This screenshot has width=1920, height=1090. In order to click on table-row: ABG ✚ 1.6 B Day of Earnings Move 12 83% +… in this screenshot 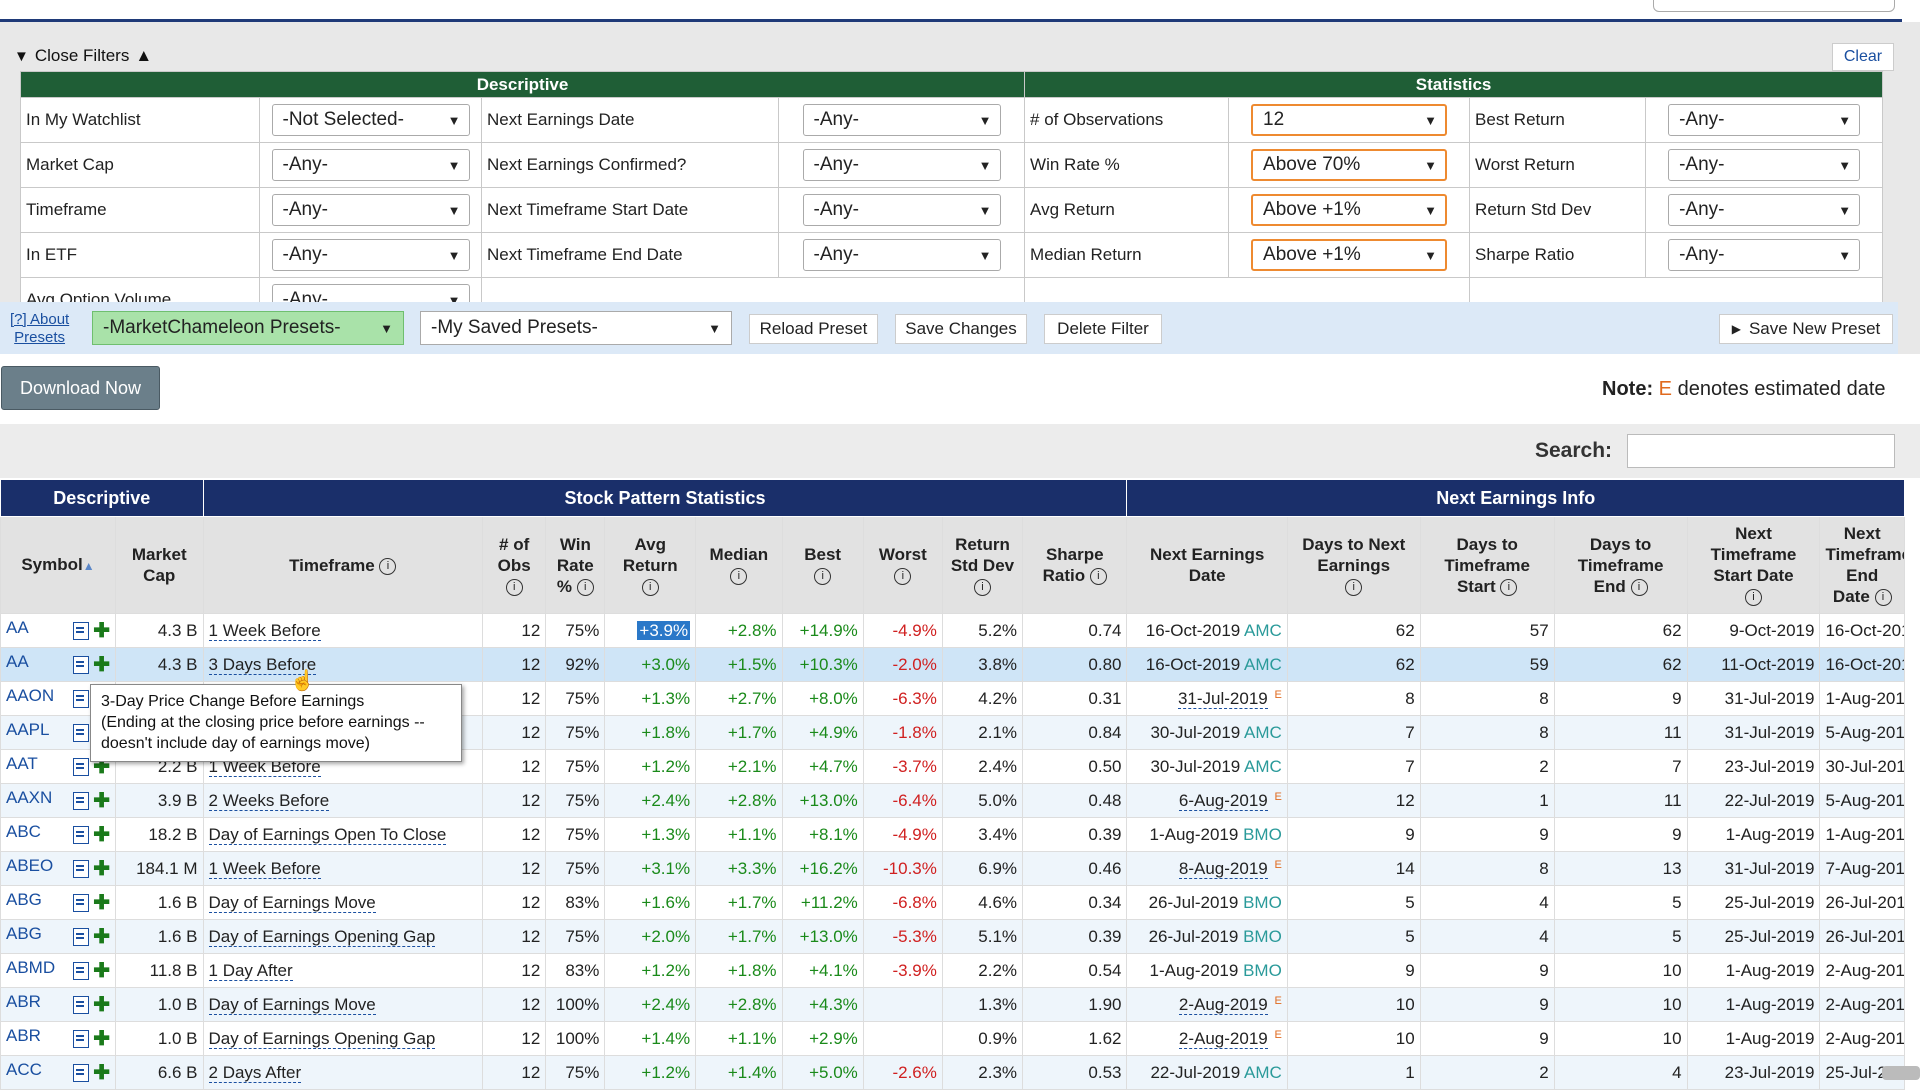, I will do `click(952, 902)`.